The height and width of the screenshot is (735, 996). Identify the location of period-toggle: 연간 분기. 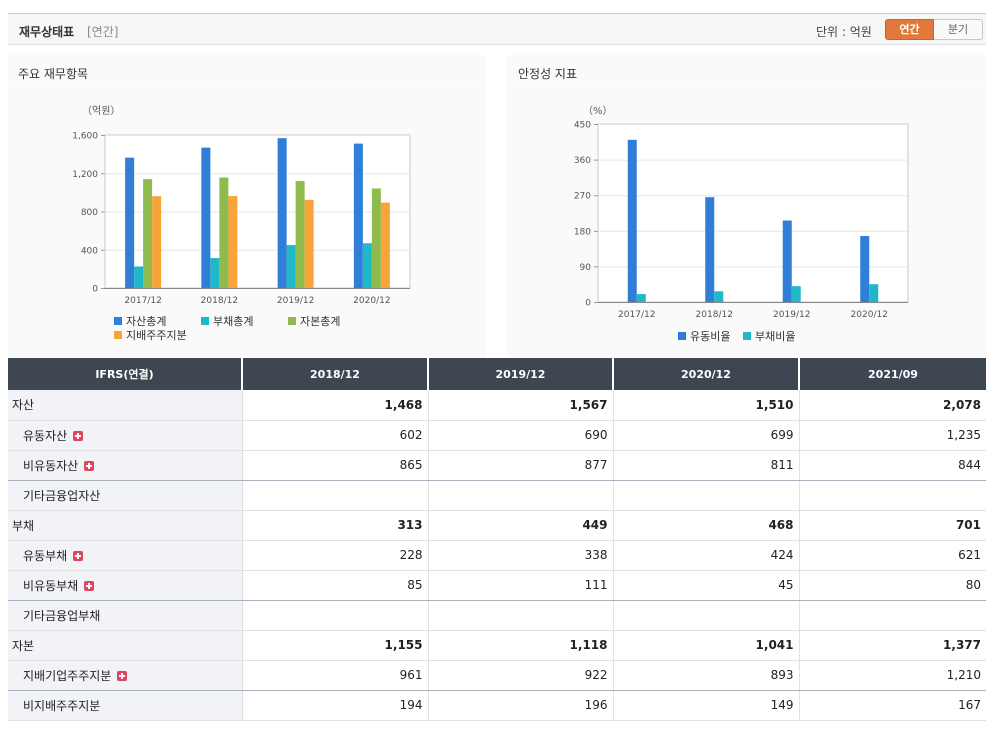
(934, 29).